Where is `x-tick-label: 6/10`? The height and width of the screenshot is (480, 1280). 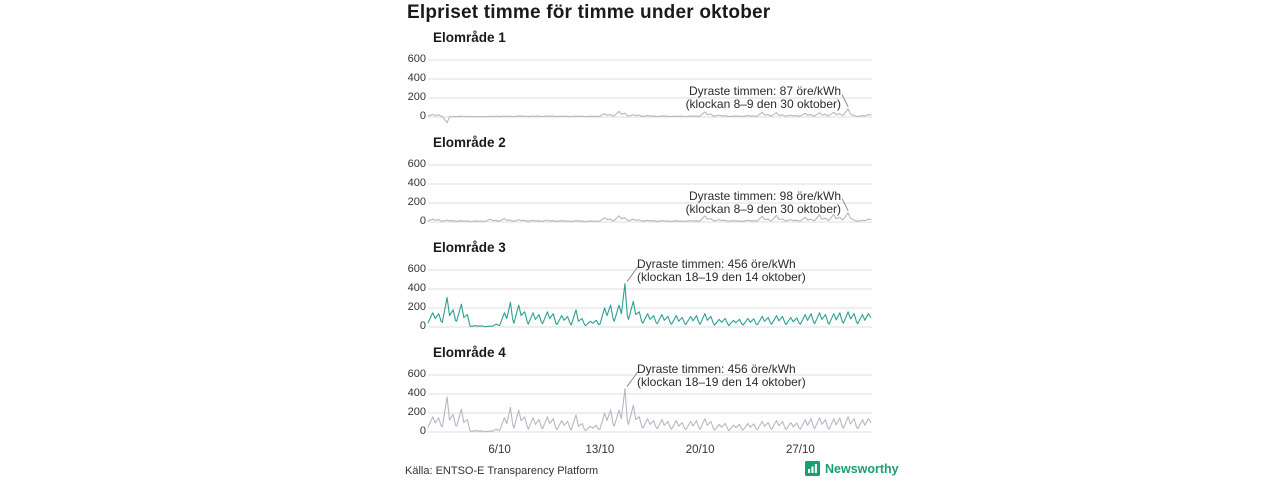
x-tick-label: 6/10 is located at coordinates (499, 450).